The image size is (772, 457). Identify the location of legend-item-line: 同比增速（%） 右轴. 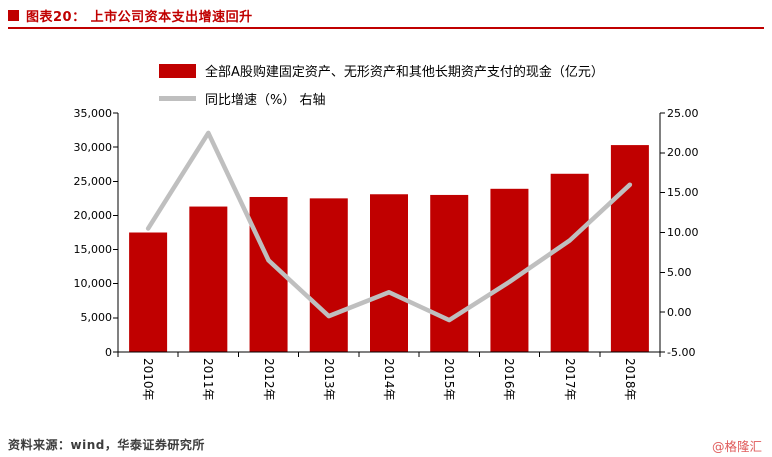
(242, 98).